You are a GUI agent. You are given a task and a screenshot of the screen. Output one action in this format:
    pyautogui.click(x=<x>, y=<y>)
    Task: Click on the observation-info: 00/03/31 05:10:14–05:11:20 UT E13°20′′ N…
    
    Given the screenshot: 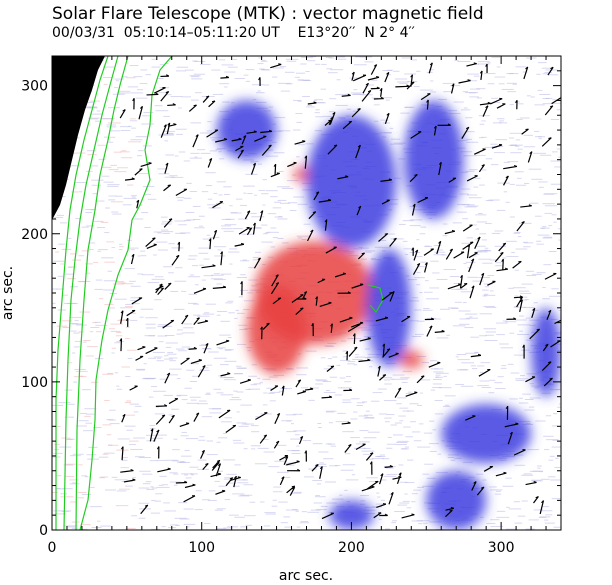 What is the action you would take?
    pyautogui.click(x=233, y=33)
    